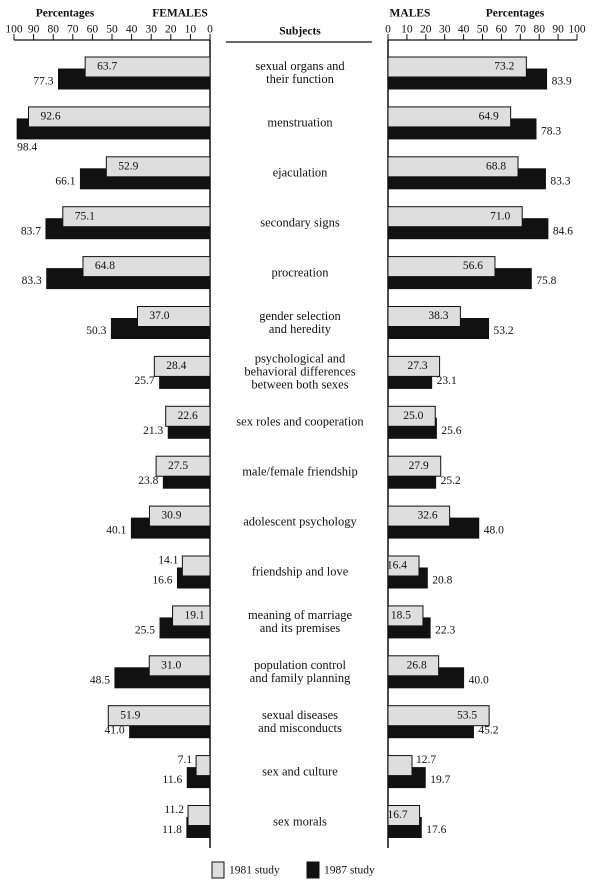 The width and height of the screenshot is (599, 887). Describe the element at coordinates (100, 680) in the screenshot. I see `value-label: 48.5` at that location.